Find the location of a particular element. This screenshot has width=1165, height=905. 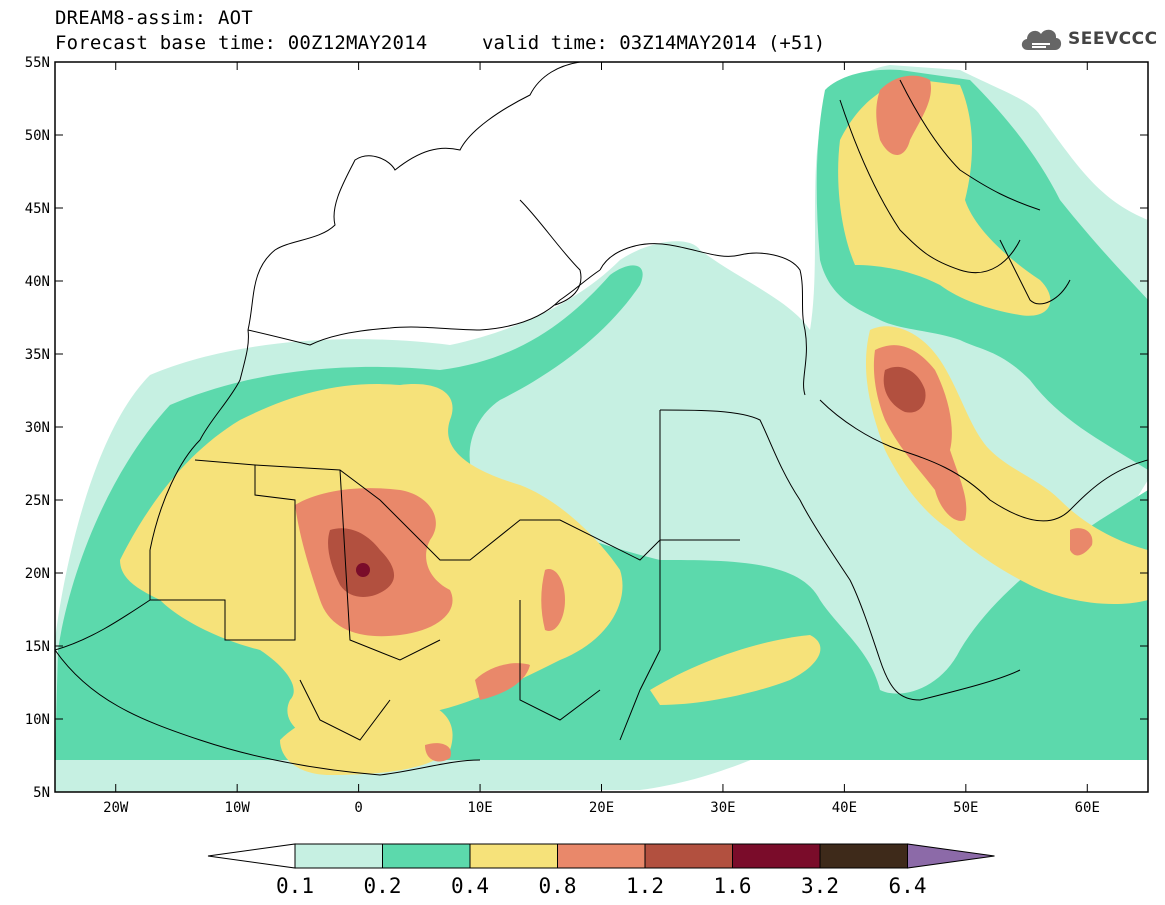

colorbar-over-triangle is located at coordinates (951, 856).